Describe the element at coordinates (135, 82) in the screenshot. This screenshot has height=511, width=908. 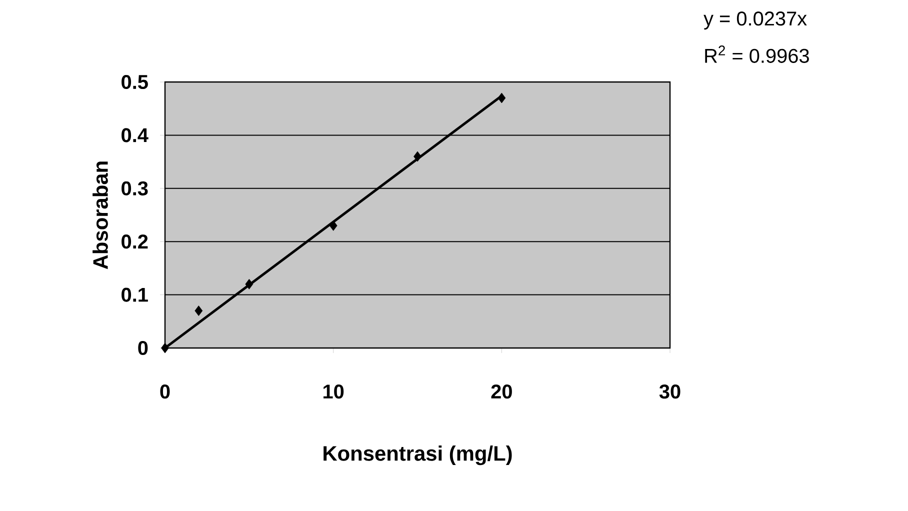
I see `y-tick-label: 0.5` at that location.